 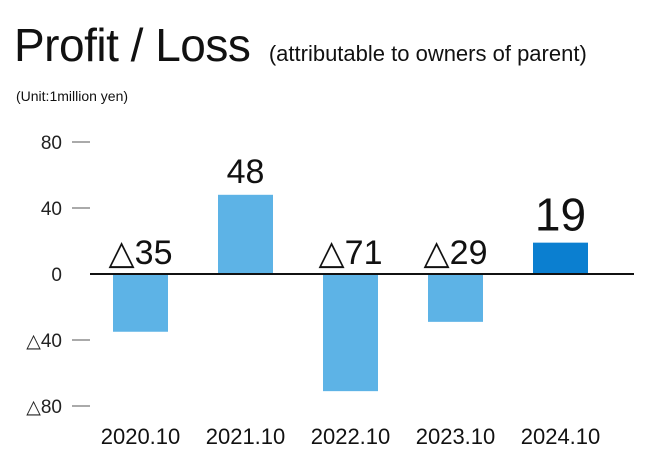 What do you see at coordinates (351, 253) in the screenshot?
I see `value-label: △71` at bounding box center [351, 253].